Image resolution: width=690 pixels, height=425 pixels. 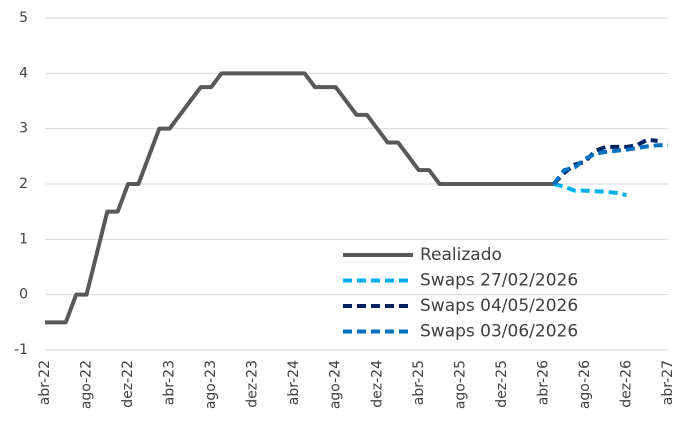 I want to click on legend-label: Swaps 27/02/2026, so click(x=499, y=281).